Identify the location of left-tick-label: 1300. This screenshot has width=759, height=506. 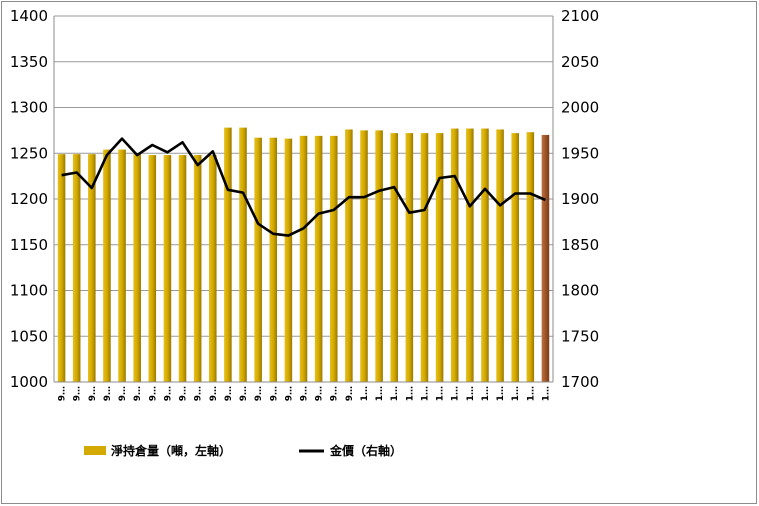
(29, 108).